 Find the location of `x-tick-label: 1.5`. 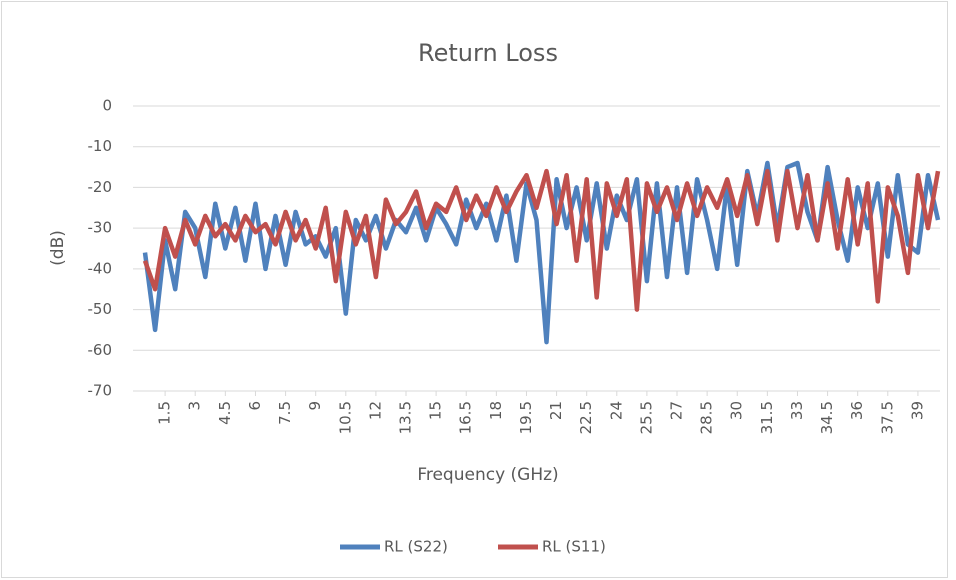

x-tick-label: 1.5 is located at coordinates (165, 413).